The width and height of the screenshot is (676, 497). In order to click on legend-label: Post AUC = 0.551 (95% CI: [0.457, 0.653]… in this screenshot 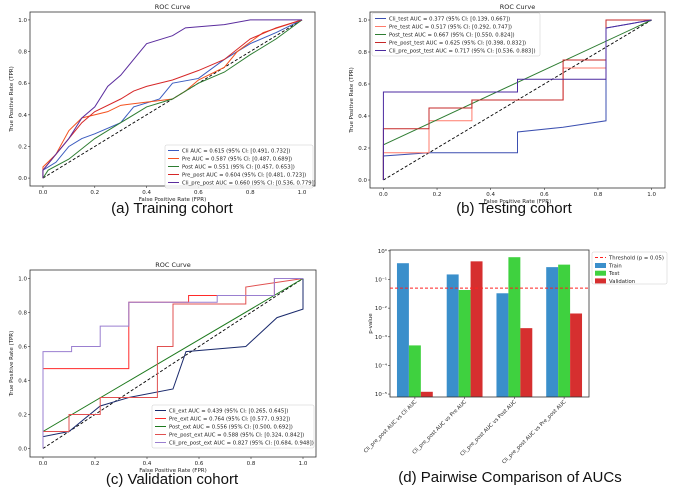, I will do `click(238, 168)`.